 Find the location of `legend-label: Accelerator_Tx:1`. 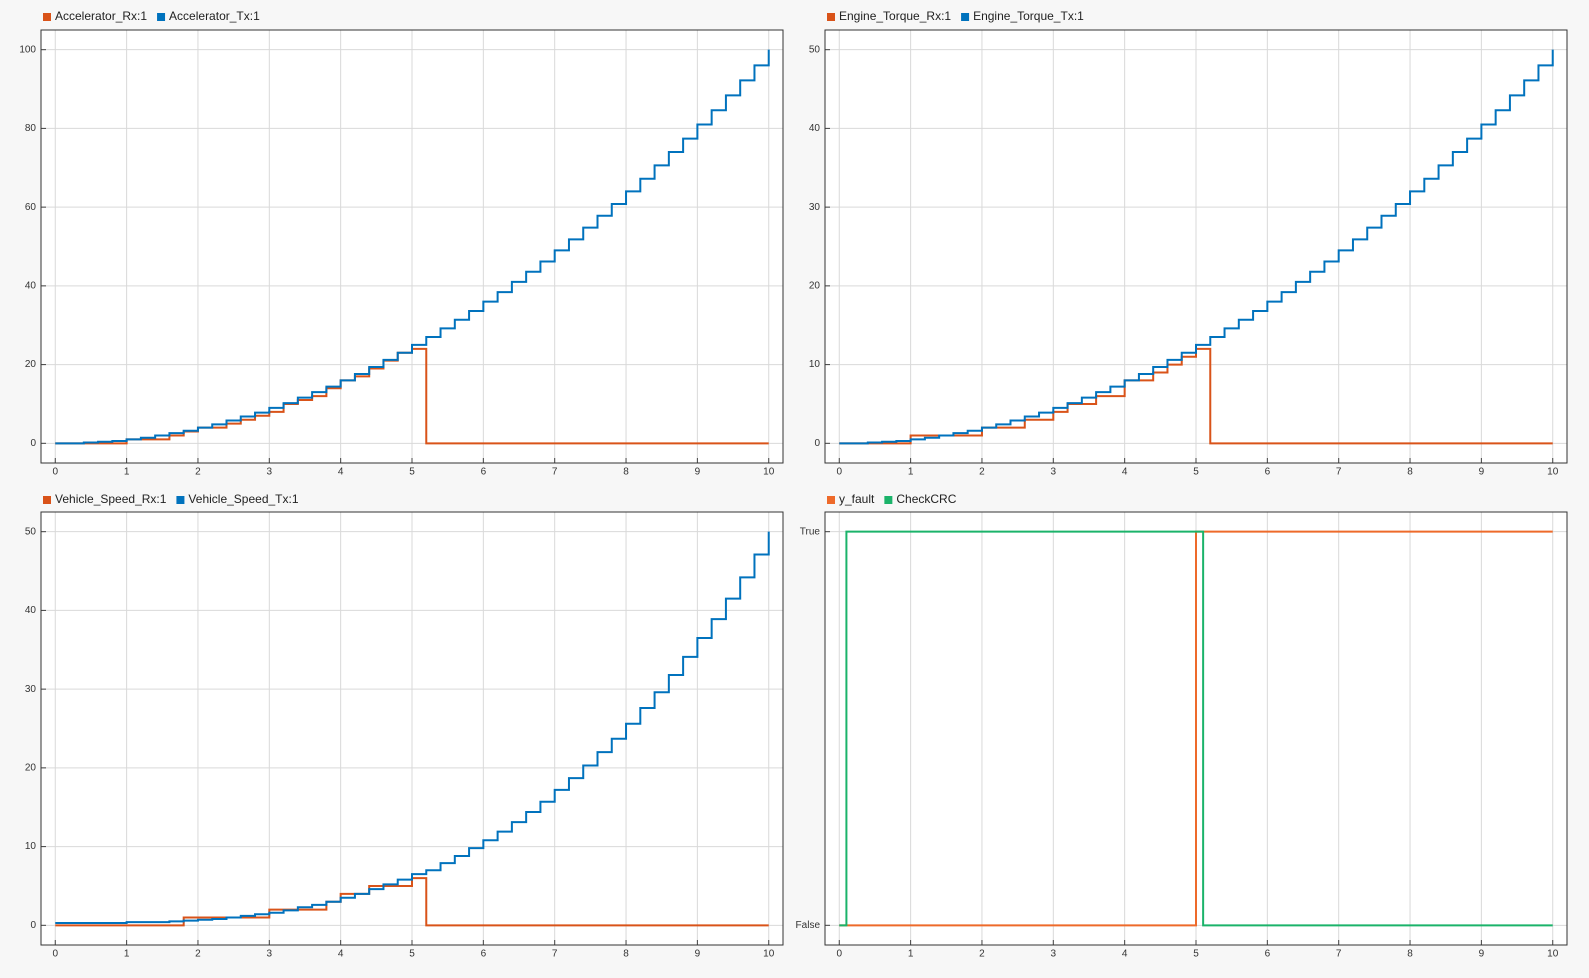

legend-label: Accelerator_Tx:1 is located at coordinates (214, 16).